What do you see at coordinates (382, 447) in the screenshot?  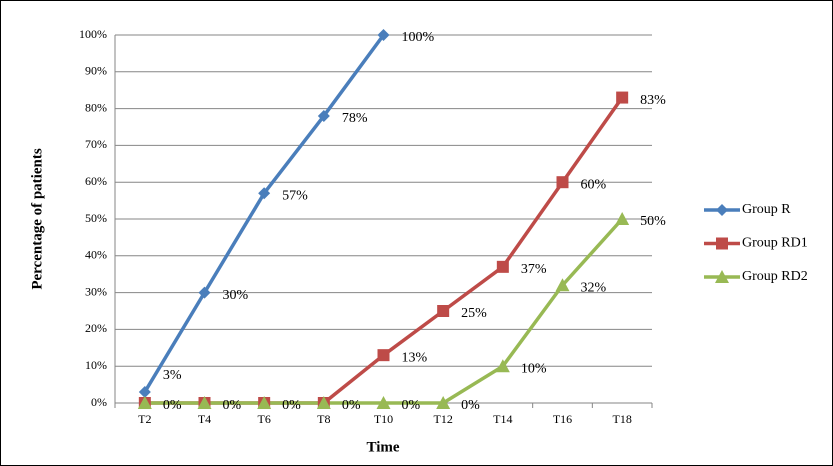 I see `x-axis-title: Time` at bounding box center [382, 447].